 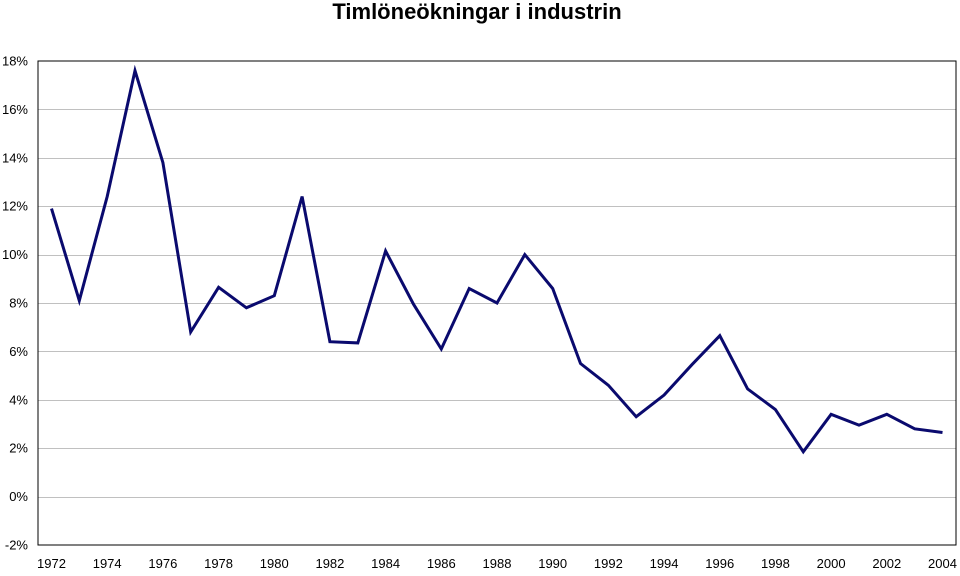 What do you see at coordinates (942, 563) in the screenshot?
I see `x-tick-label: 2004` at bounding box center [942, 563].